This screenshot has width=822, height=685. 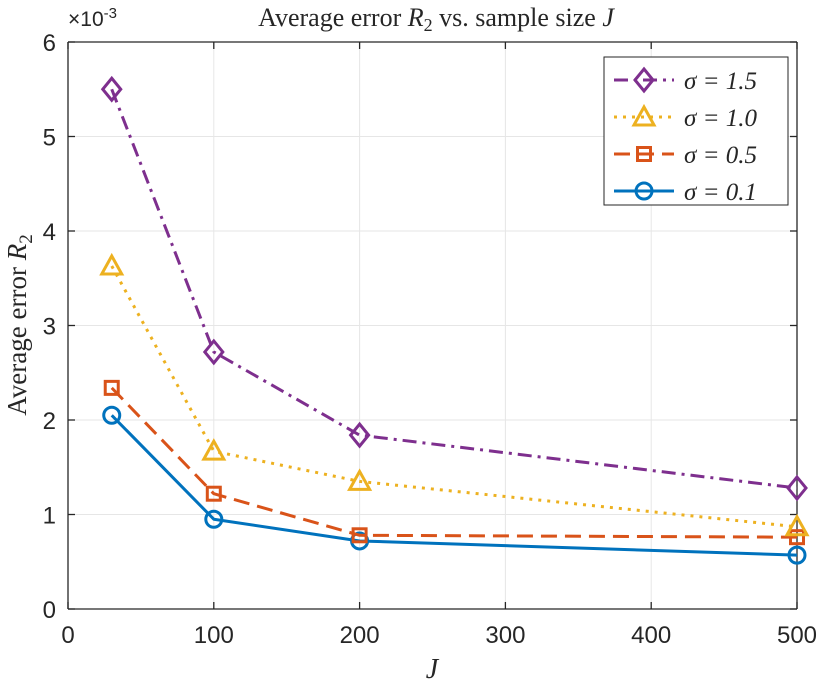 What do you see at coordinates (49, 610) in the screenshot?
I see `y-tick-label: 0` at bounding box center [49, 610].